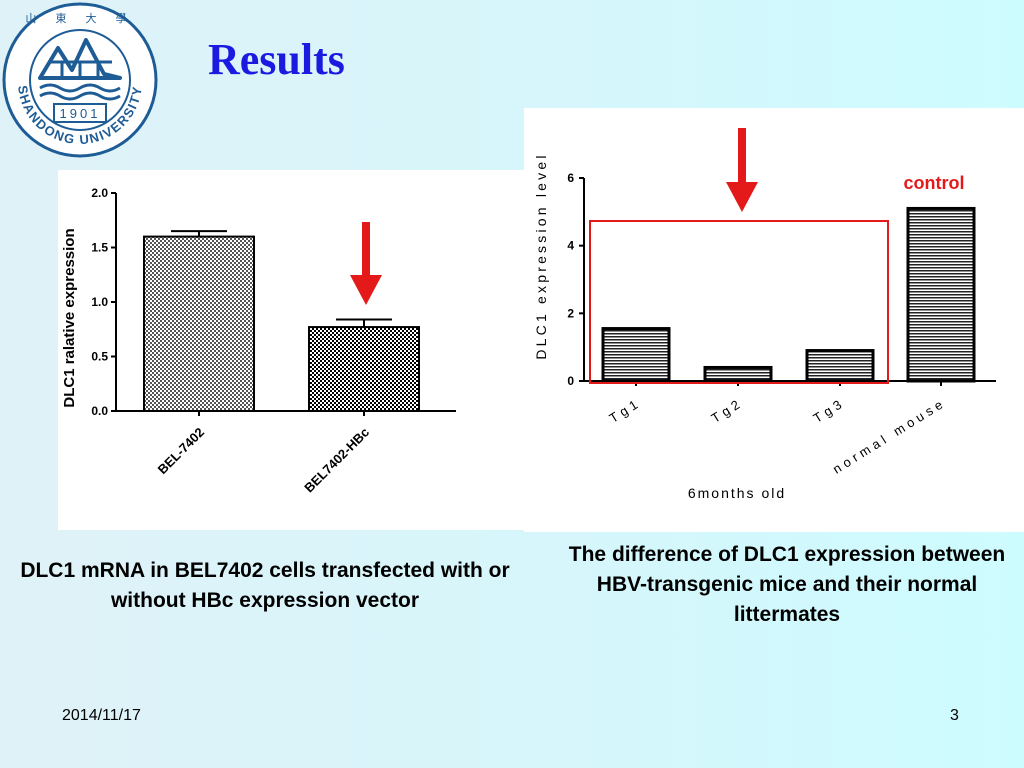  Describe the element at coordinates (828, 410) in the screenshot. I see `right-x-tick-label: Tg3` at that location.